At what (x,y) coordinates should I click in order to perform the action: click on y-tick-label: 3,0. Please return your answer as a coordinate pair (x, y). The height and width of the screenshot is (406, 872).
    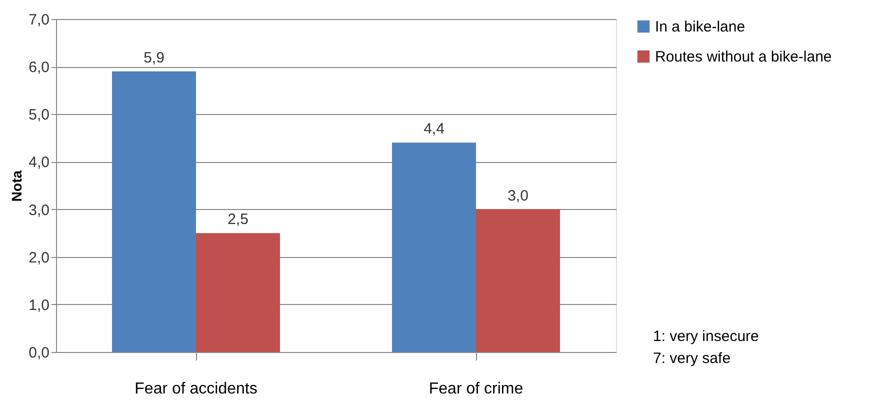
    Looking at the image, I should click on (39, 210).